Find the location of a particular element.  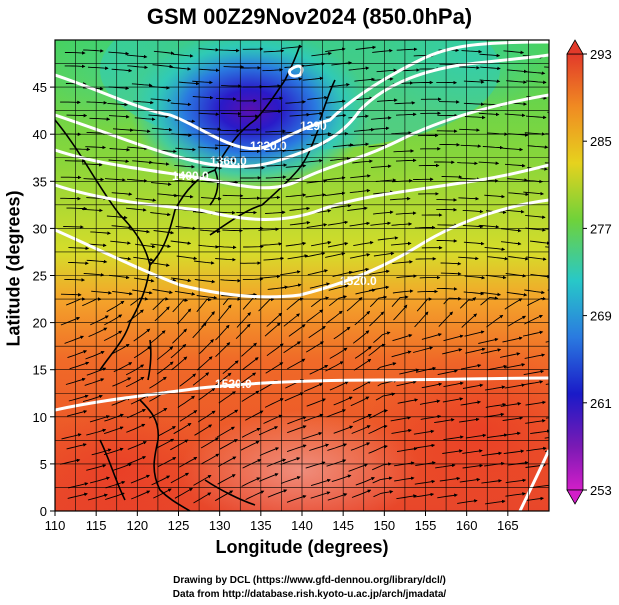

colorbar-top-arrow is located at coordinates (575, 47).